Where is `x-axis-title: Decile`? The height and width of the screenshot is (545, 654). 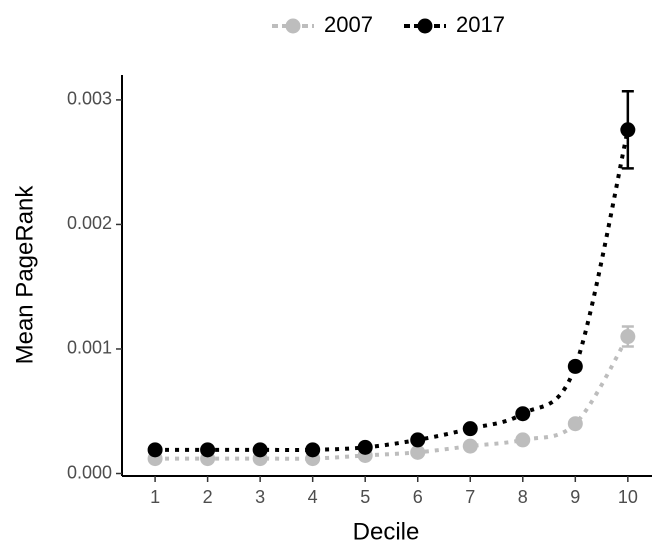
x-axis-title: Decile is located at coordinates (386, 531).